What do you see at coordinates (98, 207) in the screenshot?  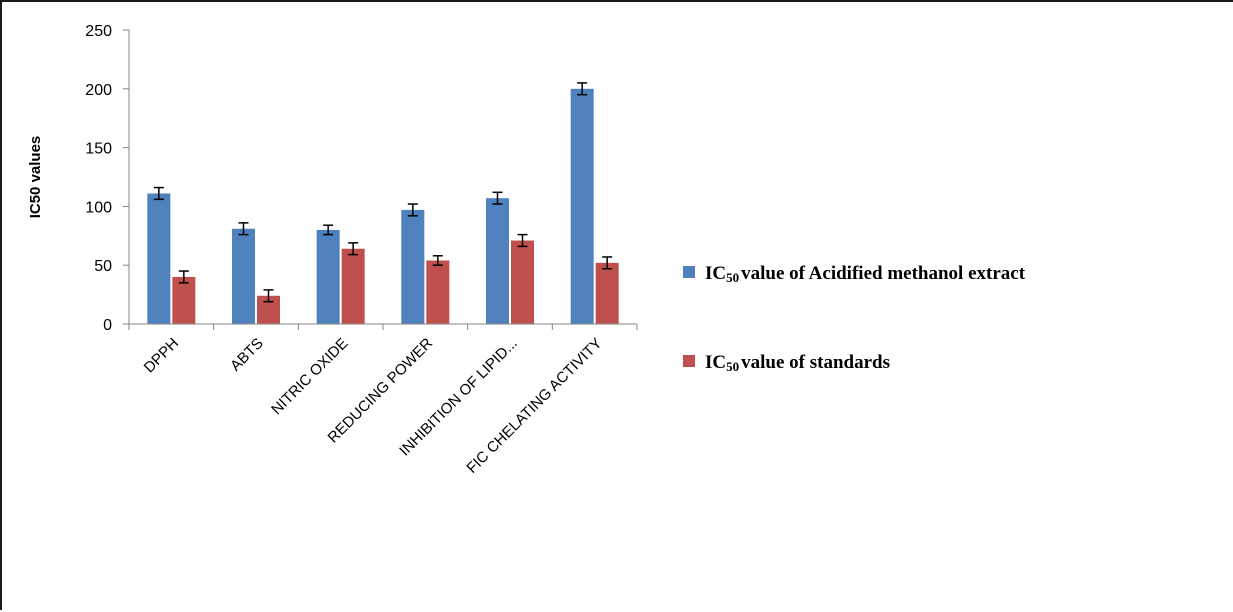 I see `y-tick-label: 100` at bounding box center [98, 207].